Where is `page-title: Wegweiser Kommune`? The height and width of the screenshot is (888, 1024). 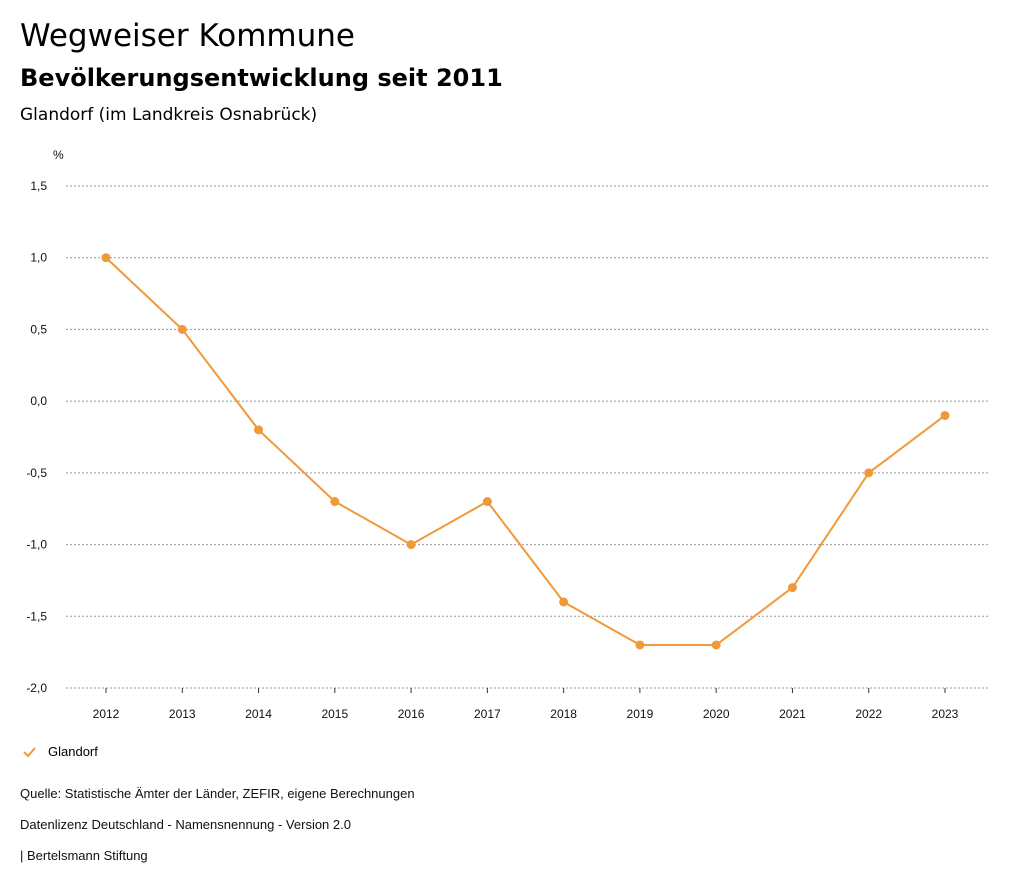 page-title: Wegweiser Kommune is located at coordinates (187, 36).